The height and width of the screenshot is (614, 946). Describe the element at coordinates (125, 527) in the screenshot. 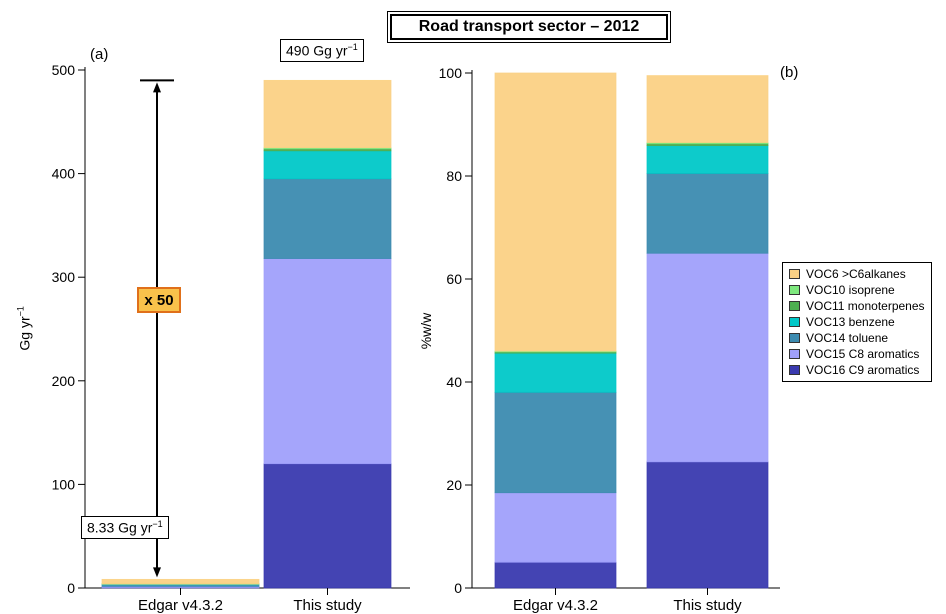

I see `edgar-total-annotation: 8.33 Gg yr−1` at that location.